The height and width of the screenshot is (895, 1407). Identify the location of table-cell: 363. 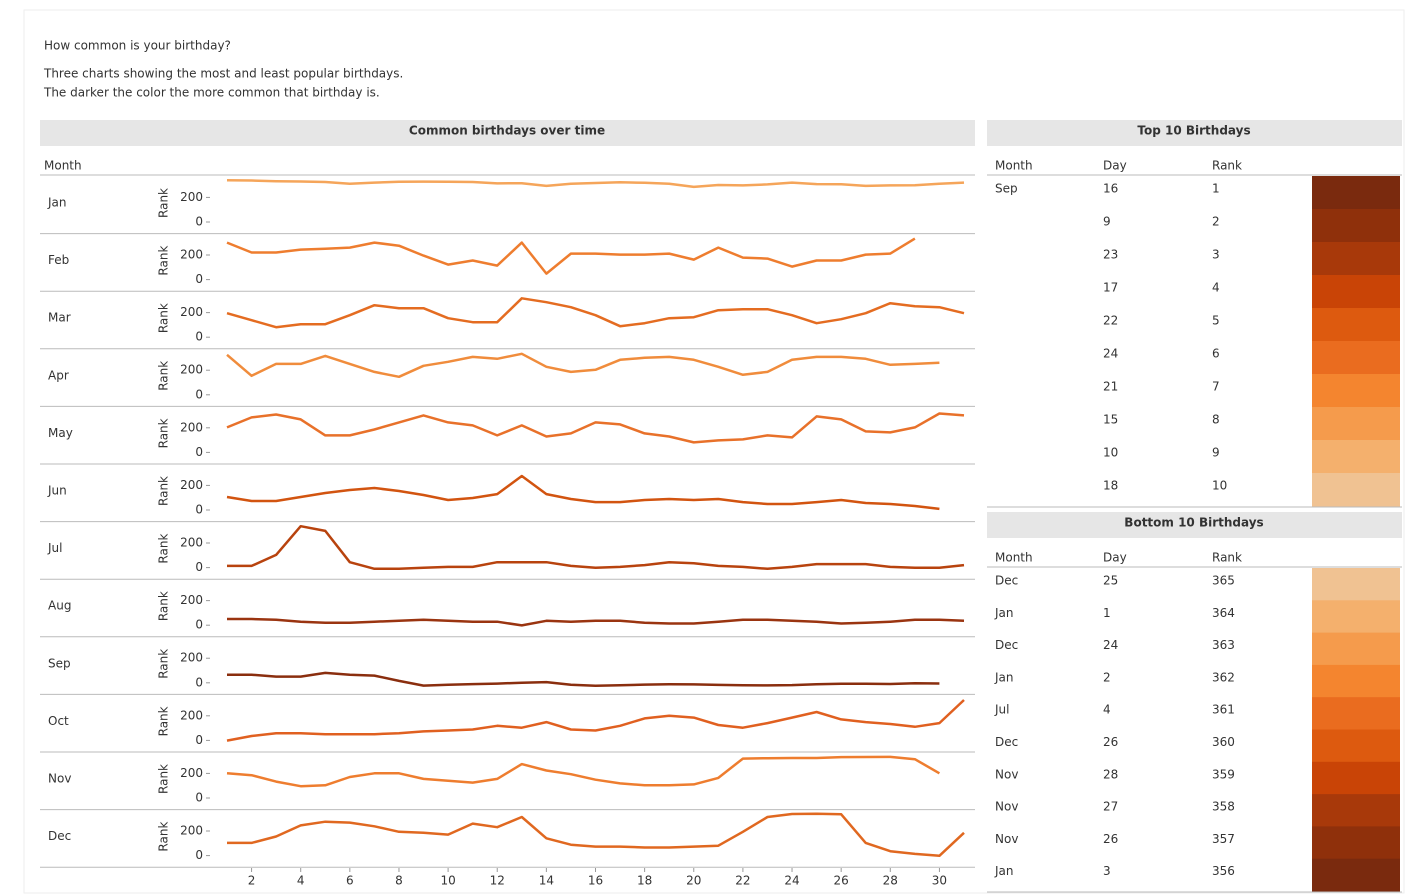
(1223, 645).